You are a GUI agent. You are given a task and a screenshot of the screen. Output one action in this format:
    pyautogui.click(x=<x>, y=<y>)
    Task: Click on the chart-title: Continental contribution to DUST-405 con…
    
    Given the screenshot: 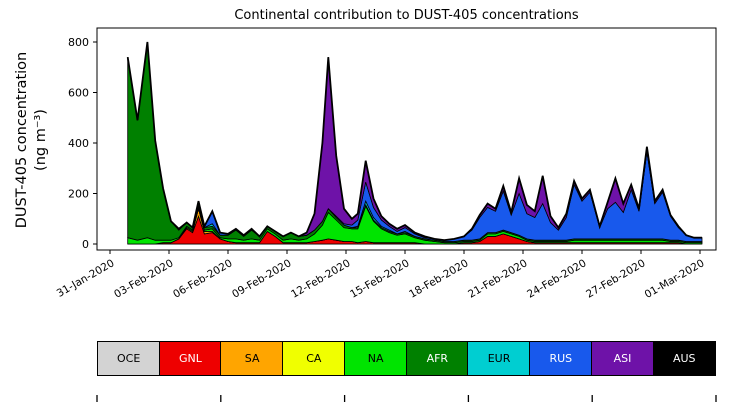 What is the action you would take?
    pyautogui.click(x=406, y=15)
    